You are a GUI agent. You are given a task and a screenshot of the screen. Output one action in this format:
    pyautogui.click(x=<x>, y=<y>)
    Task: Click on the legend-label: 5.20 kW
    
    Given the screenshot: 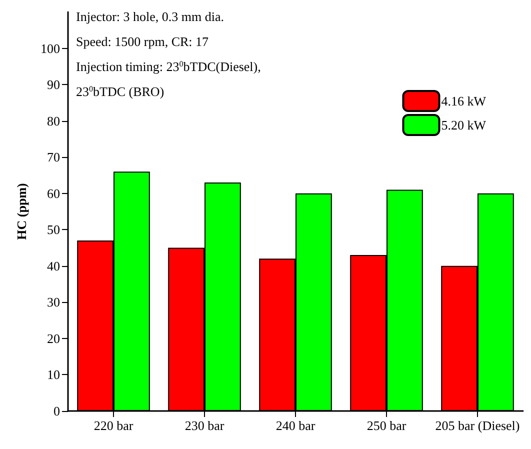 What is the action you would take?
    pyautogui.click(x=464, y=125)
    